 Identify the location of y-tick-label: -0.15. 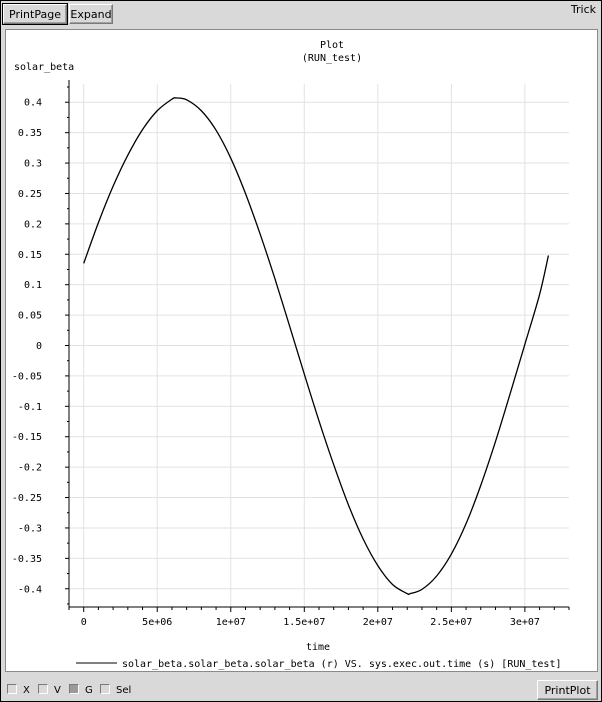
(27, 437).